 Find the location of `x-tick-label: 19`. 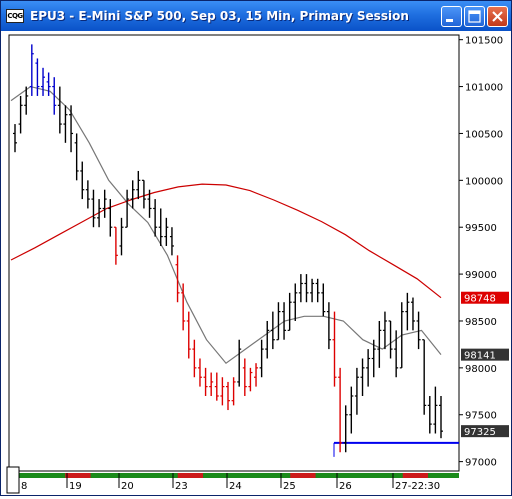

x-tick-label: 19 is located at coordinates (75, 486).